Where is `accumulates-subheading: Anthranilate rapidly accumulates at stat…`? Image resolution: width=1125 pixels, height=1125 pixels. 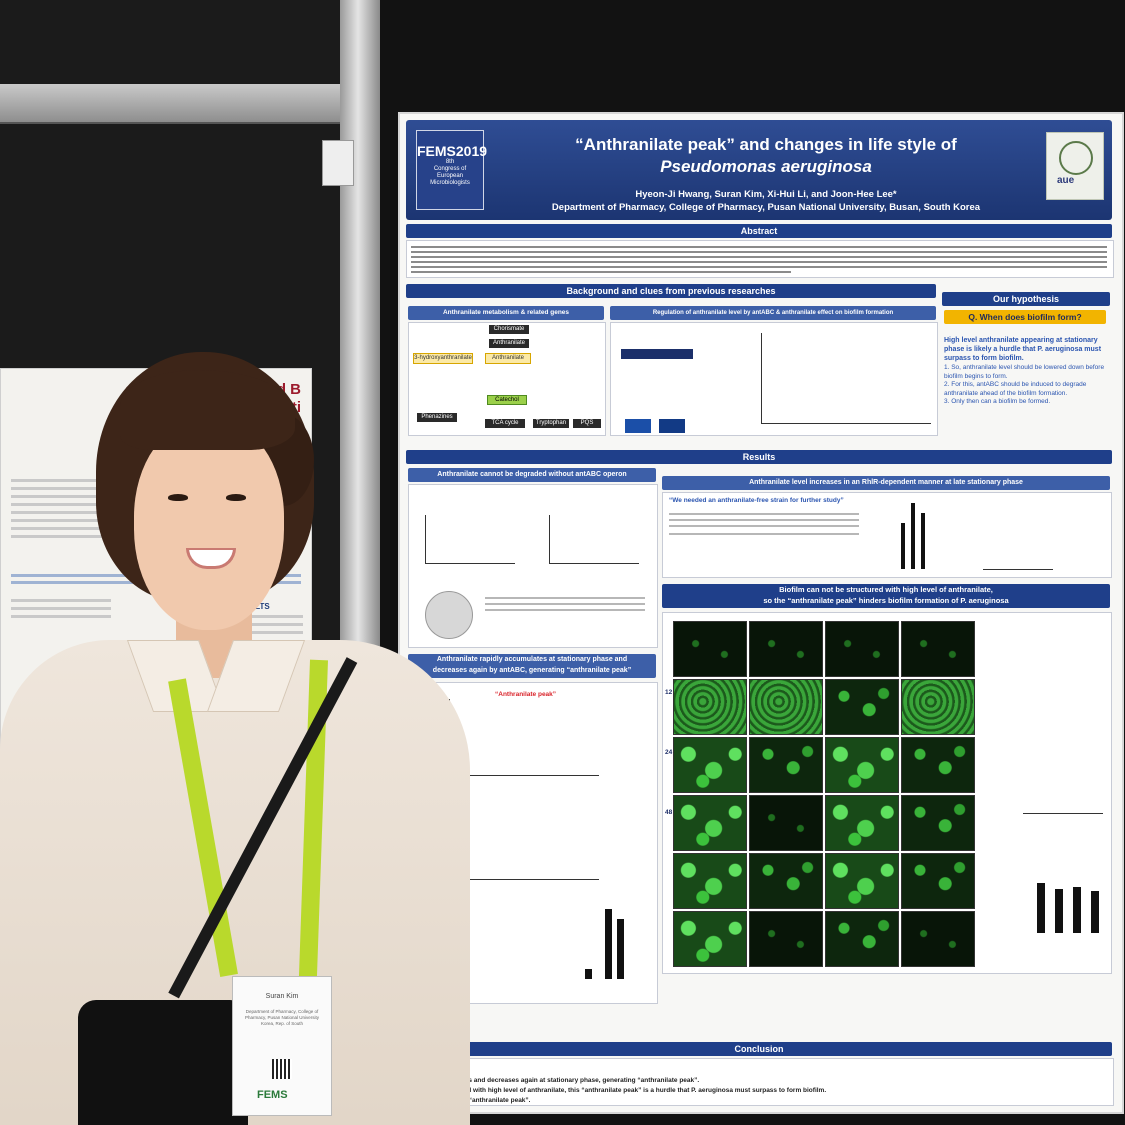 accumulates-subheading: Anthranilate rapidly accumulates at stat… is located at coordinates (532, 666).